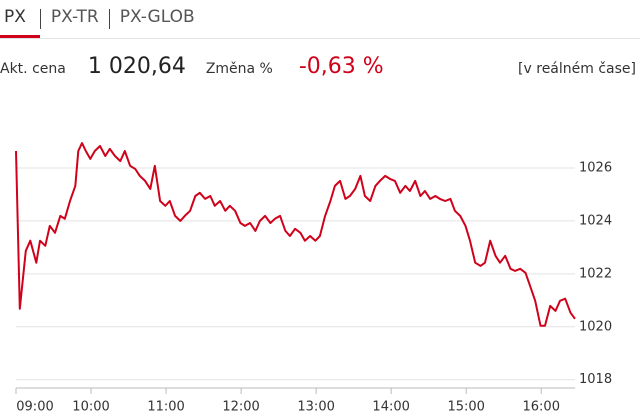 The image size is (640, 420). I want to click on x-tick-label: 09:00, so click(34, 407).